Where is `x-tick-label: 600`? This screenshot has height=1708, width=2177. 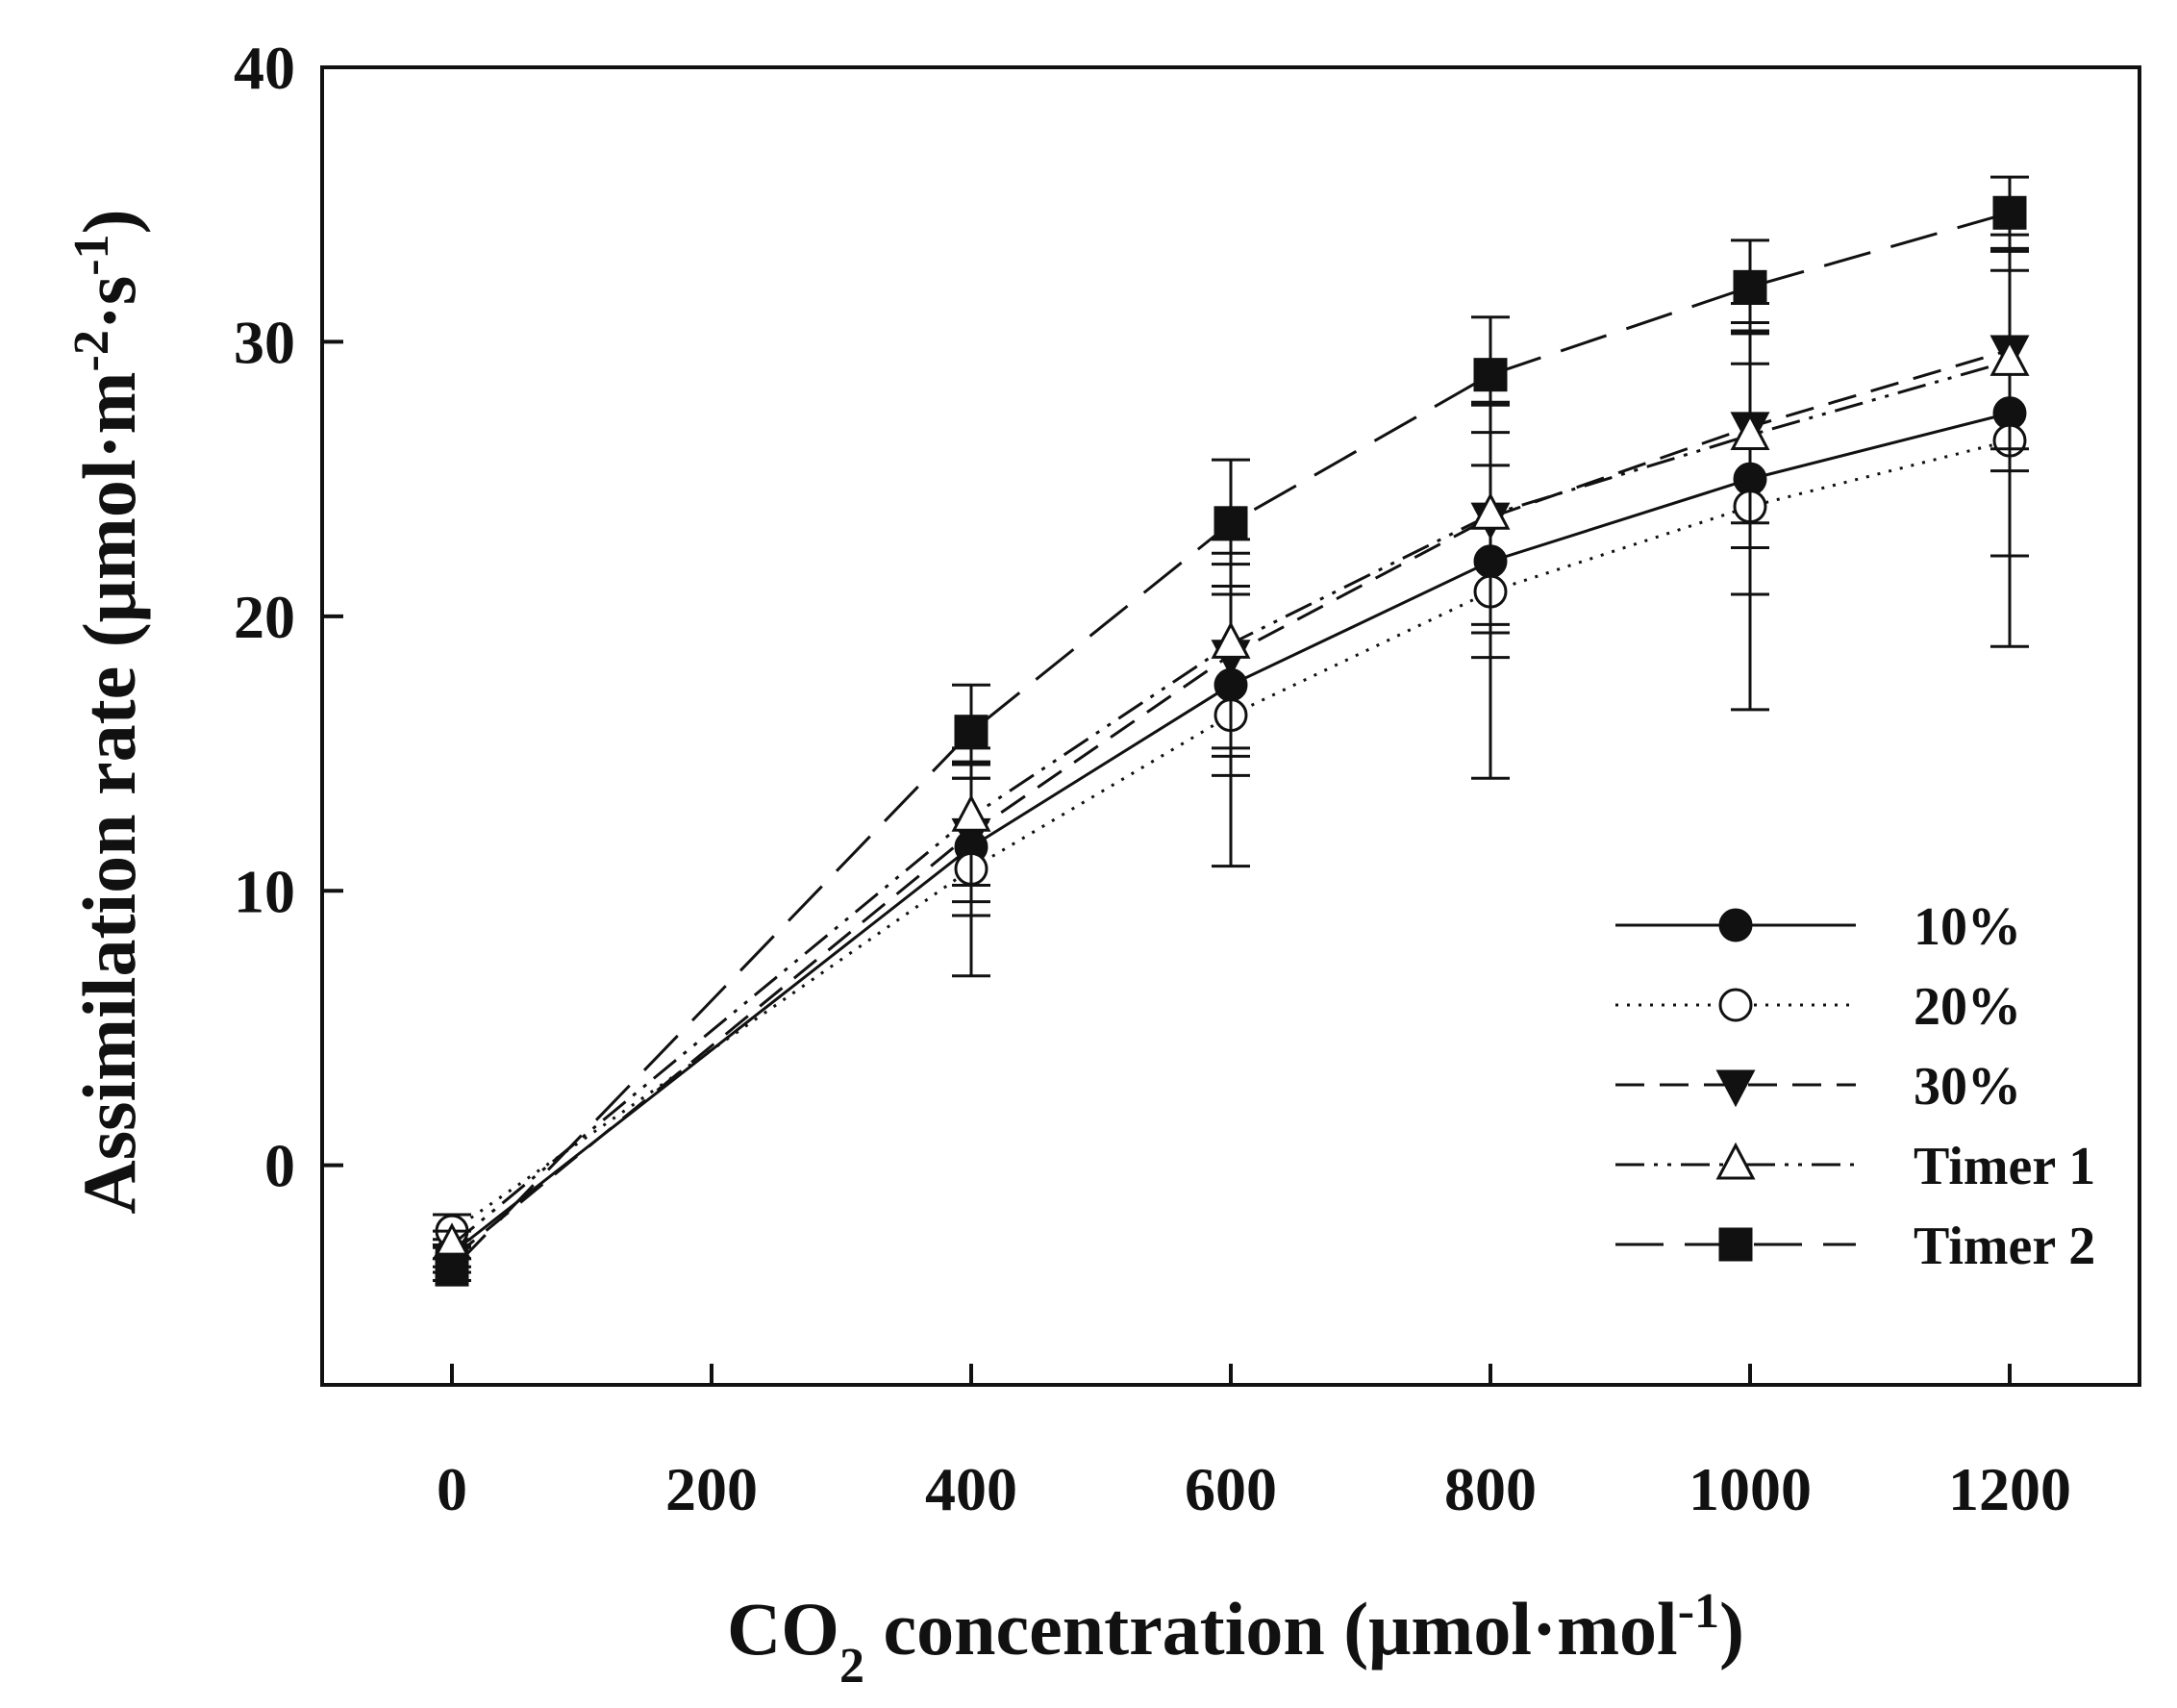
x-tick-label: 600 is located at coordinates (1231, 1489).